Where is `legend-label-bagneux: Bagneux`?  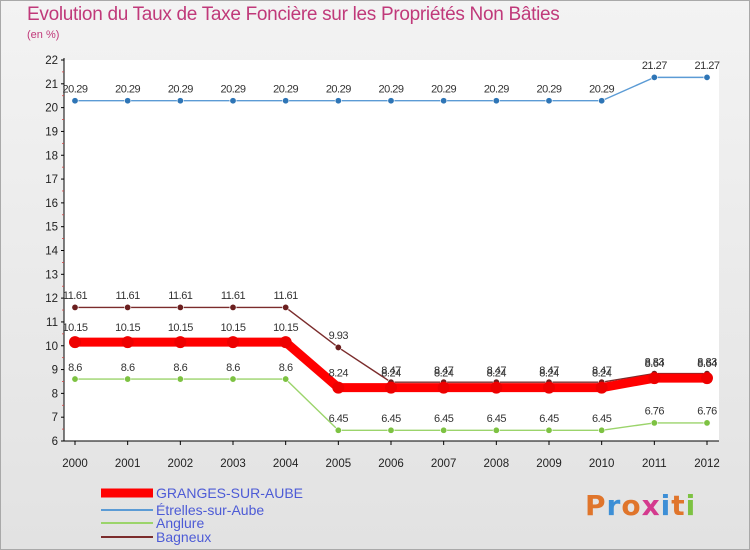 legend-label-bagneux: Bagneux is located at coordinates (184, 537).